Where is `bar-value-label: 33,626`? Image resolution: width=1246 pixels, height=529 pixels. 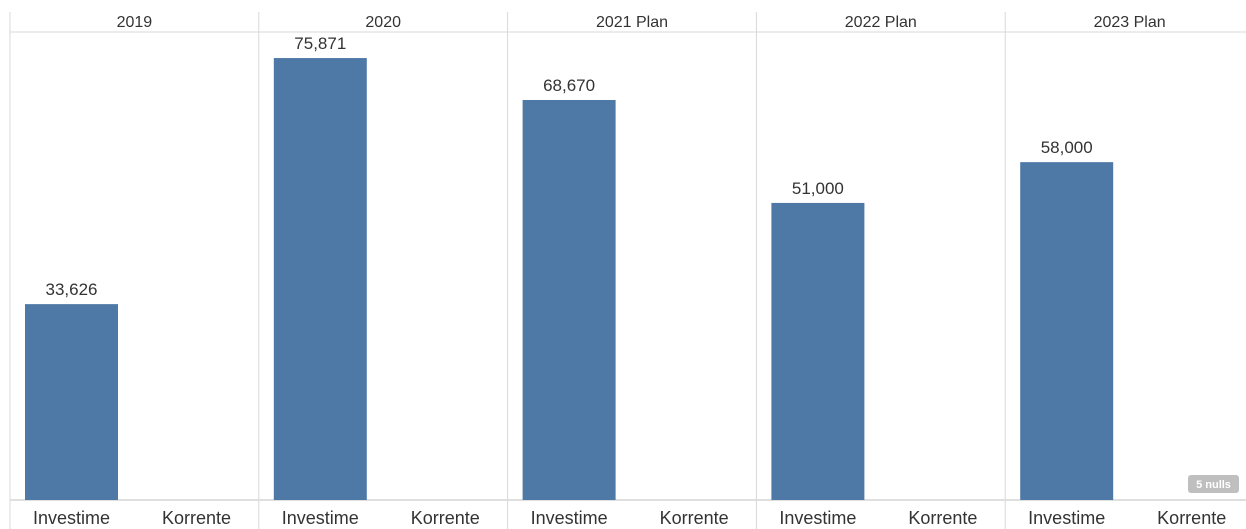
bar-value-label: 33,626 is located at coordinates (72, 289).